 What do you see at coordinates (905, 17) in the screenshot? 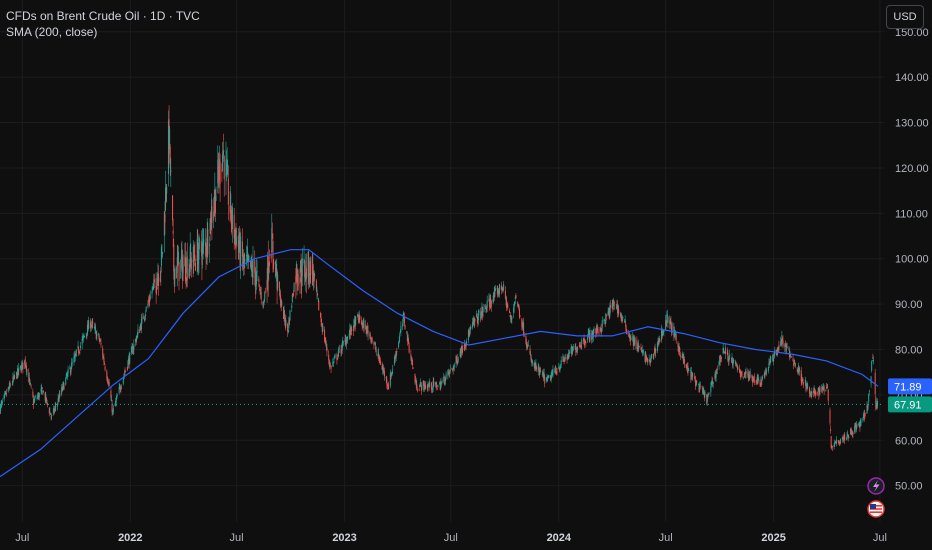
I see `currency-button: USD` at bounding box center [905, 17].